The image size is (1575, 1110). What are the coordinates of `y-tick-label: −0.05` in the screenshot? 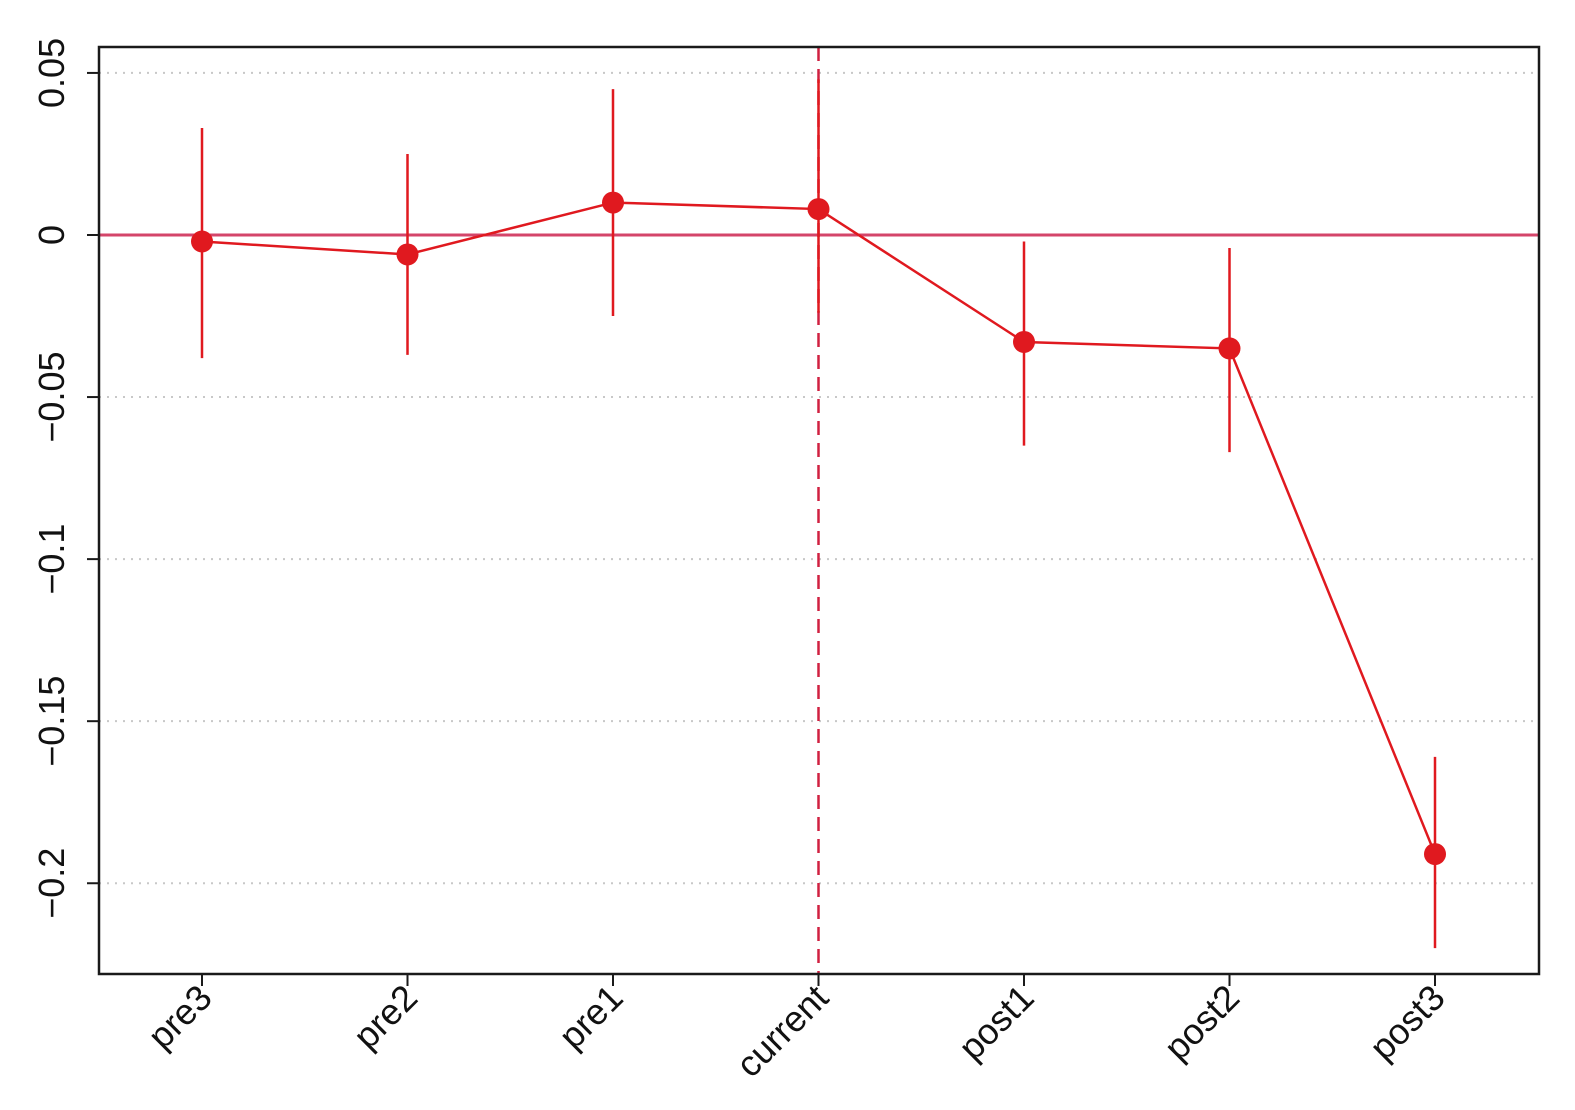 It's located at (51, 397).